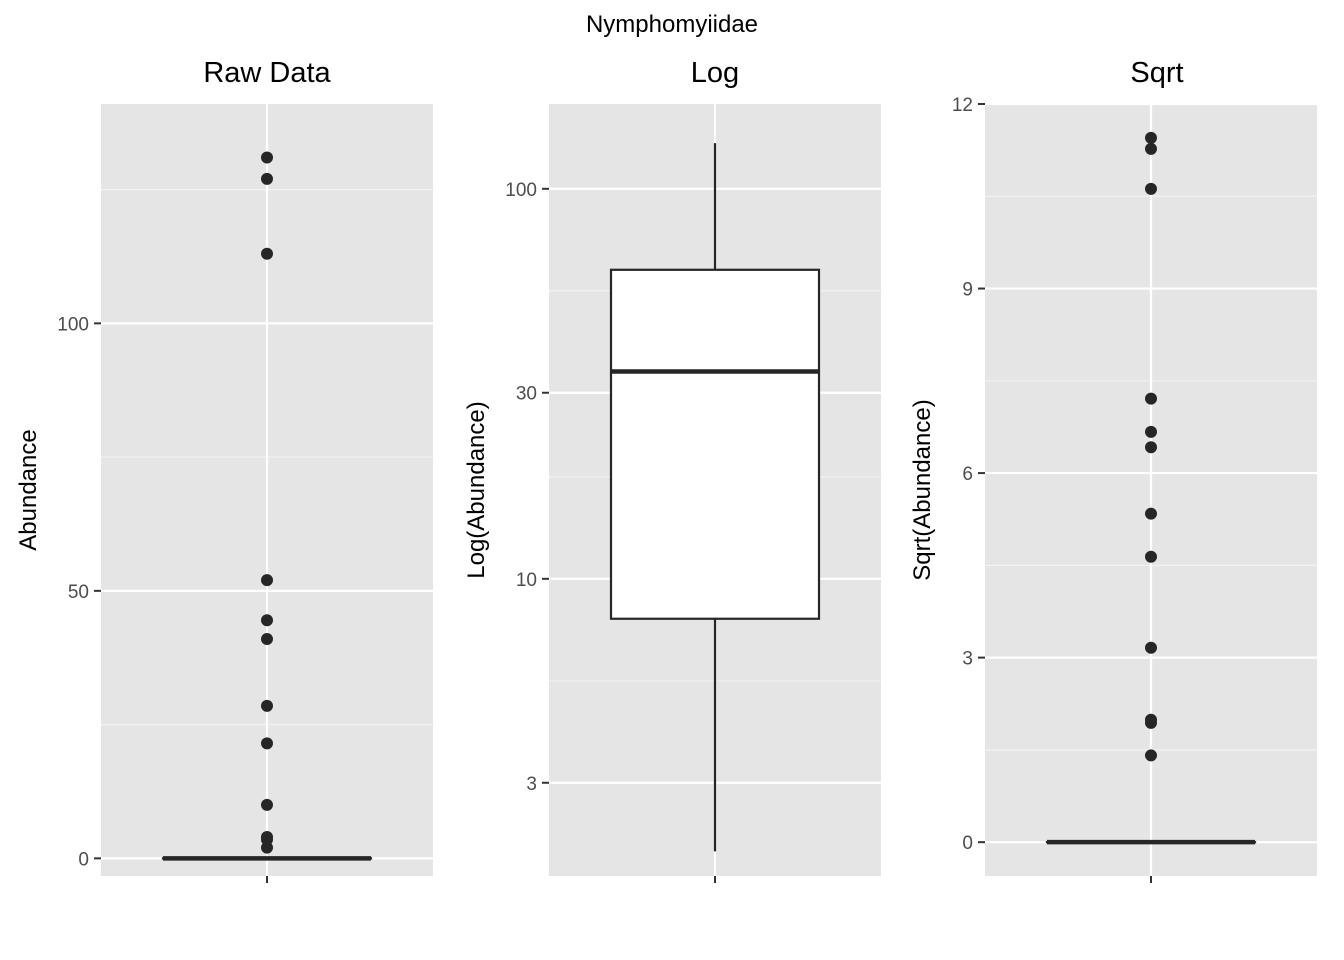 This screenshot has height=960, width=1344. Describe the element at coordinates (962, 105) in the screenshot. I see `y-tick-label: 12` at that location.